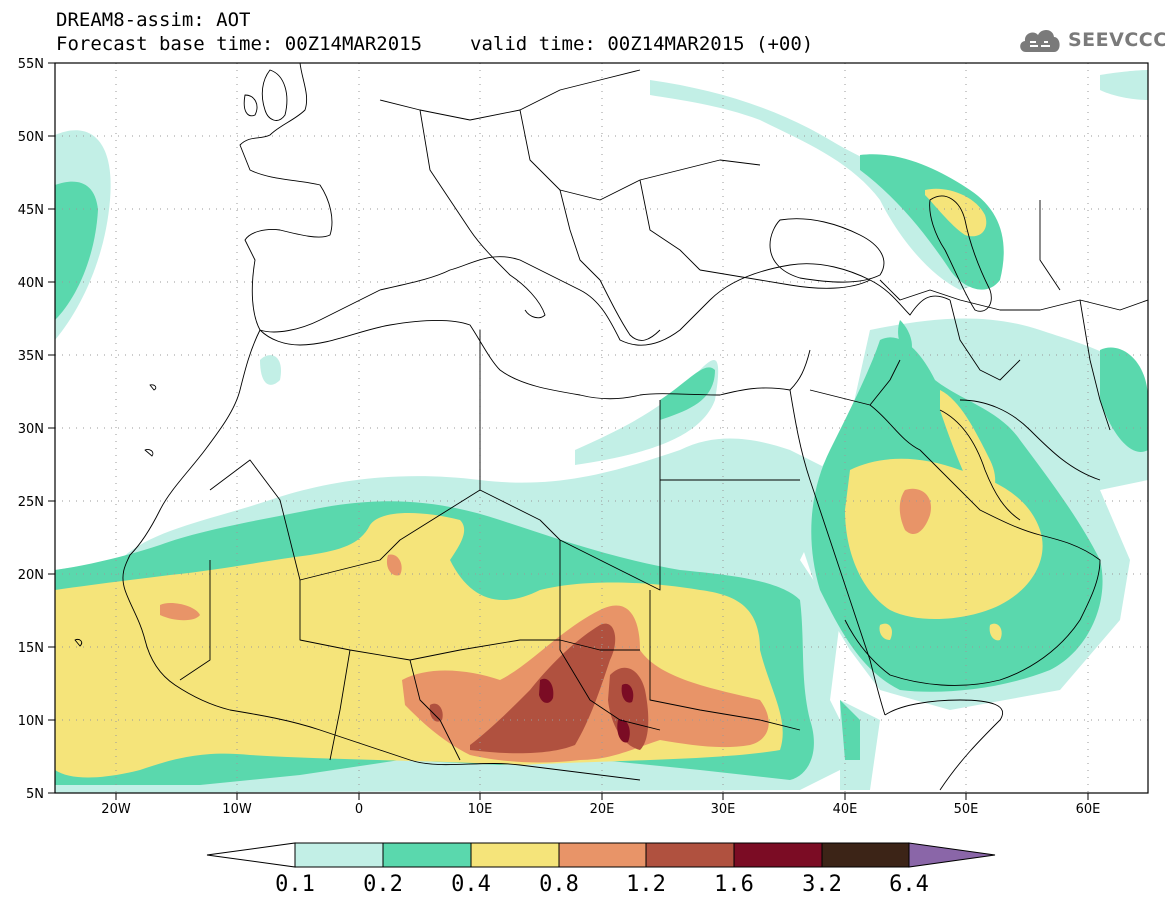 This screenshot has height=905, width=1165. Describe the element at coordinates (601, 869) in the screenshot. I see `colorbar: 0.1 0.2 0.4 0.8 1.2 1.6 3.2 6.4` at that location.